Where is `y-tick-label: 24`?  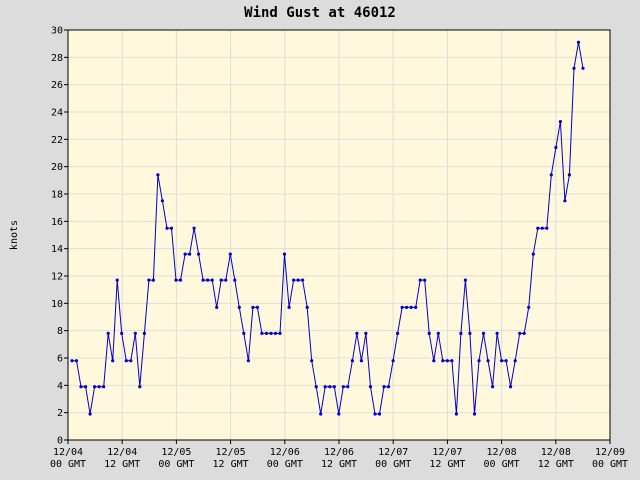
y-tick-label: 24 is located at coordinates (57, 113).